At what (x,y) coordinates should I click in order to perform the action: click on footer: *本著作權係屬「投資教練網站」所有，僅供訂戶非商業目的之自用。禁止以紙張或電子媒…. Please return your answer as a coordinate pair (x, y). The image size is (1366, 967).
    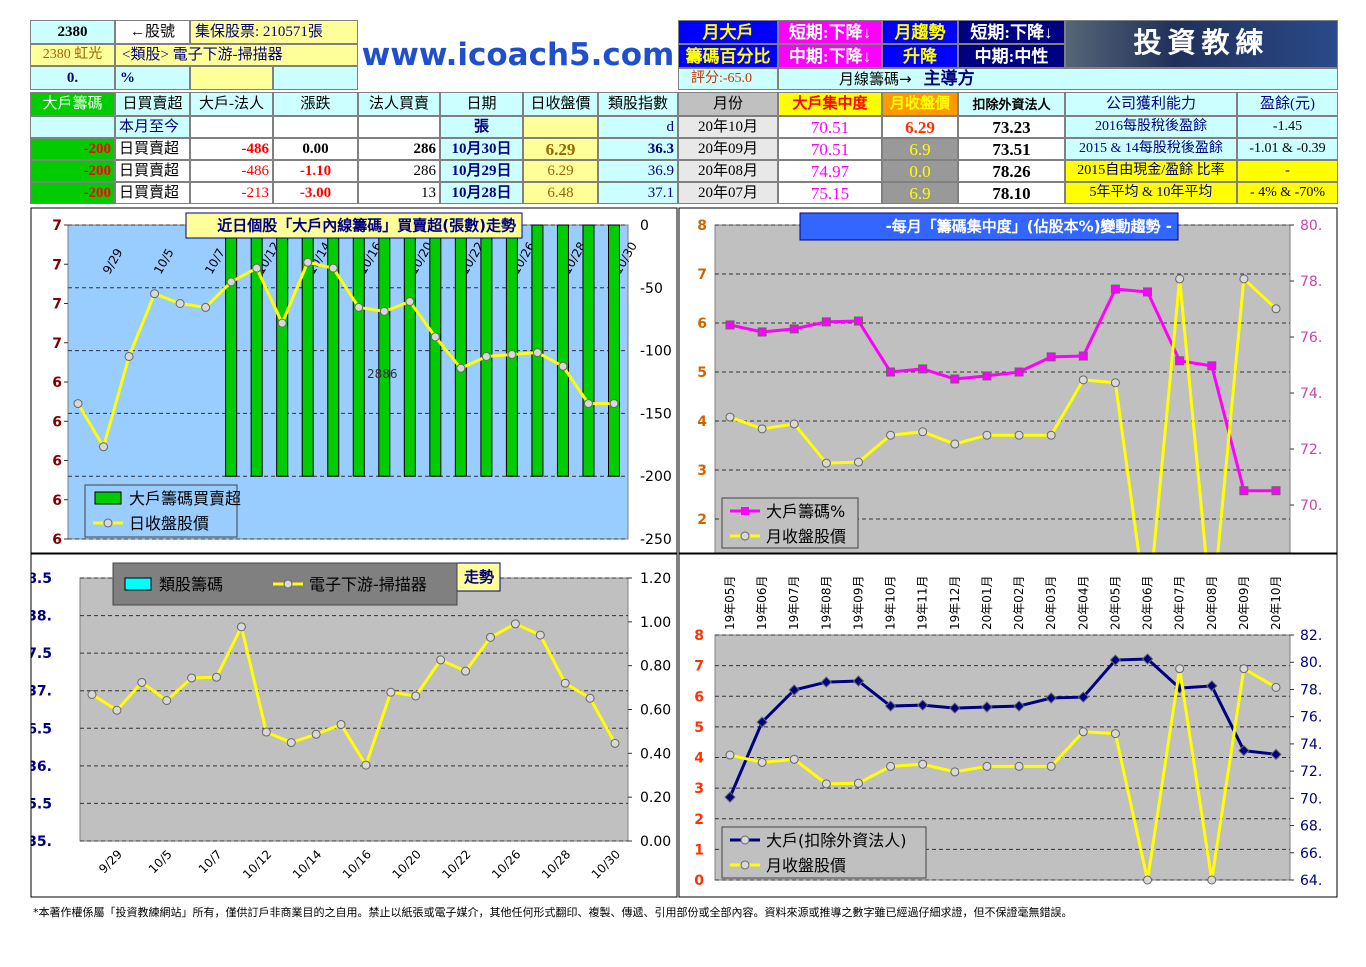
    Looking at the image, I should click on (553, 912).